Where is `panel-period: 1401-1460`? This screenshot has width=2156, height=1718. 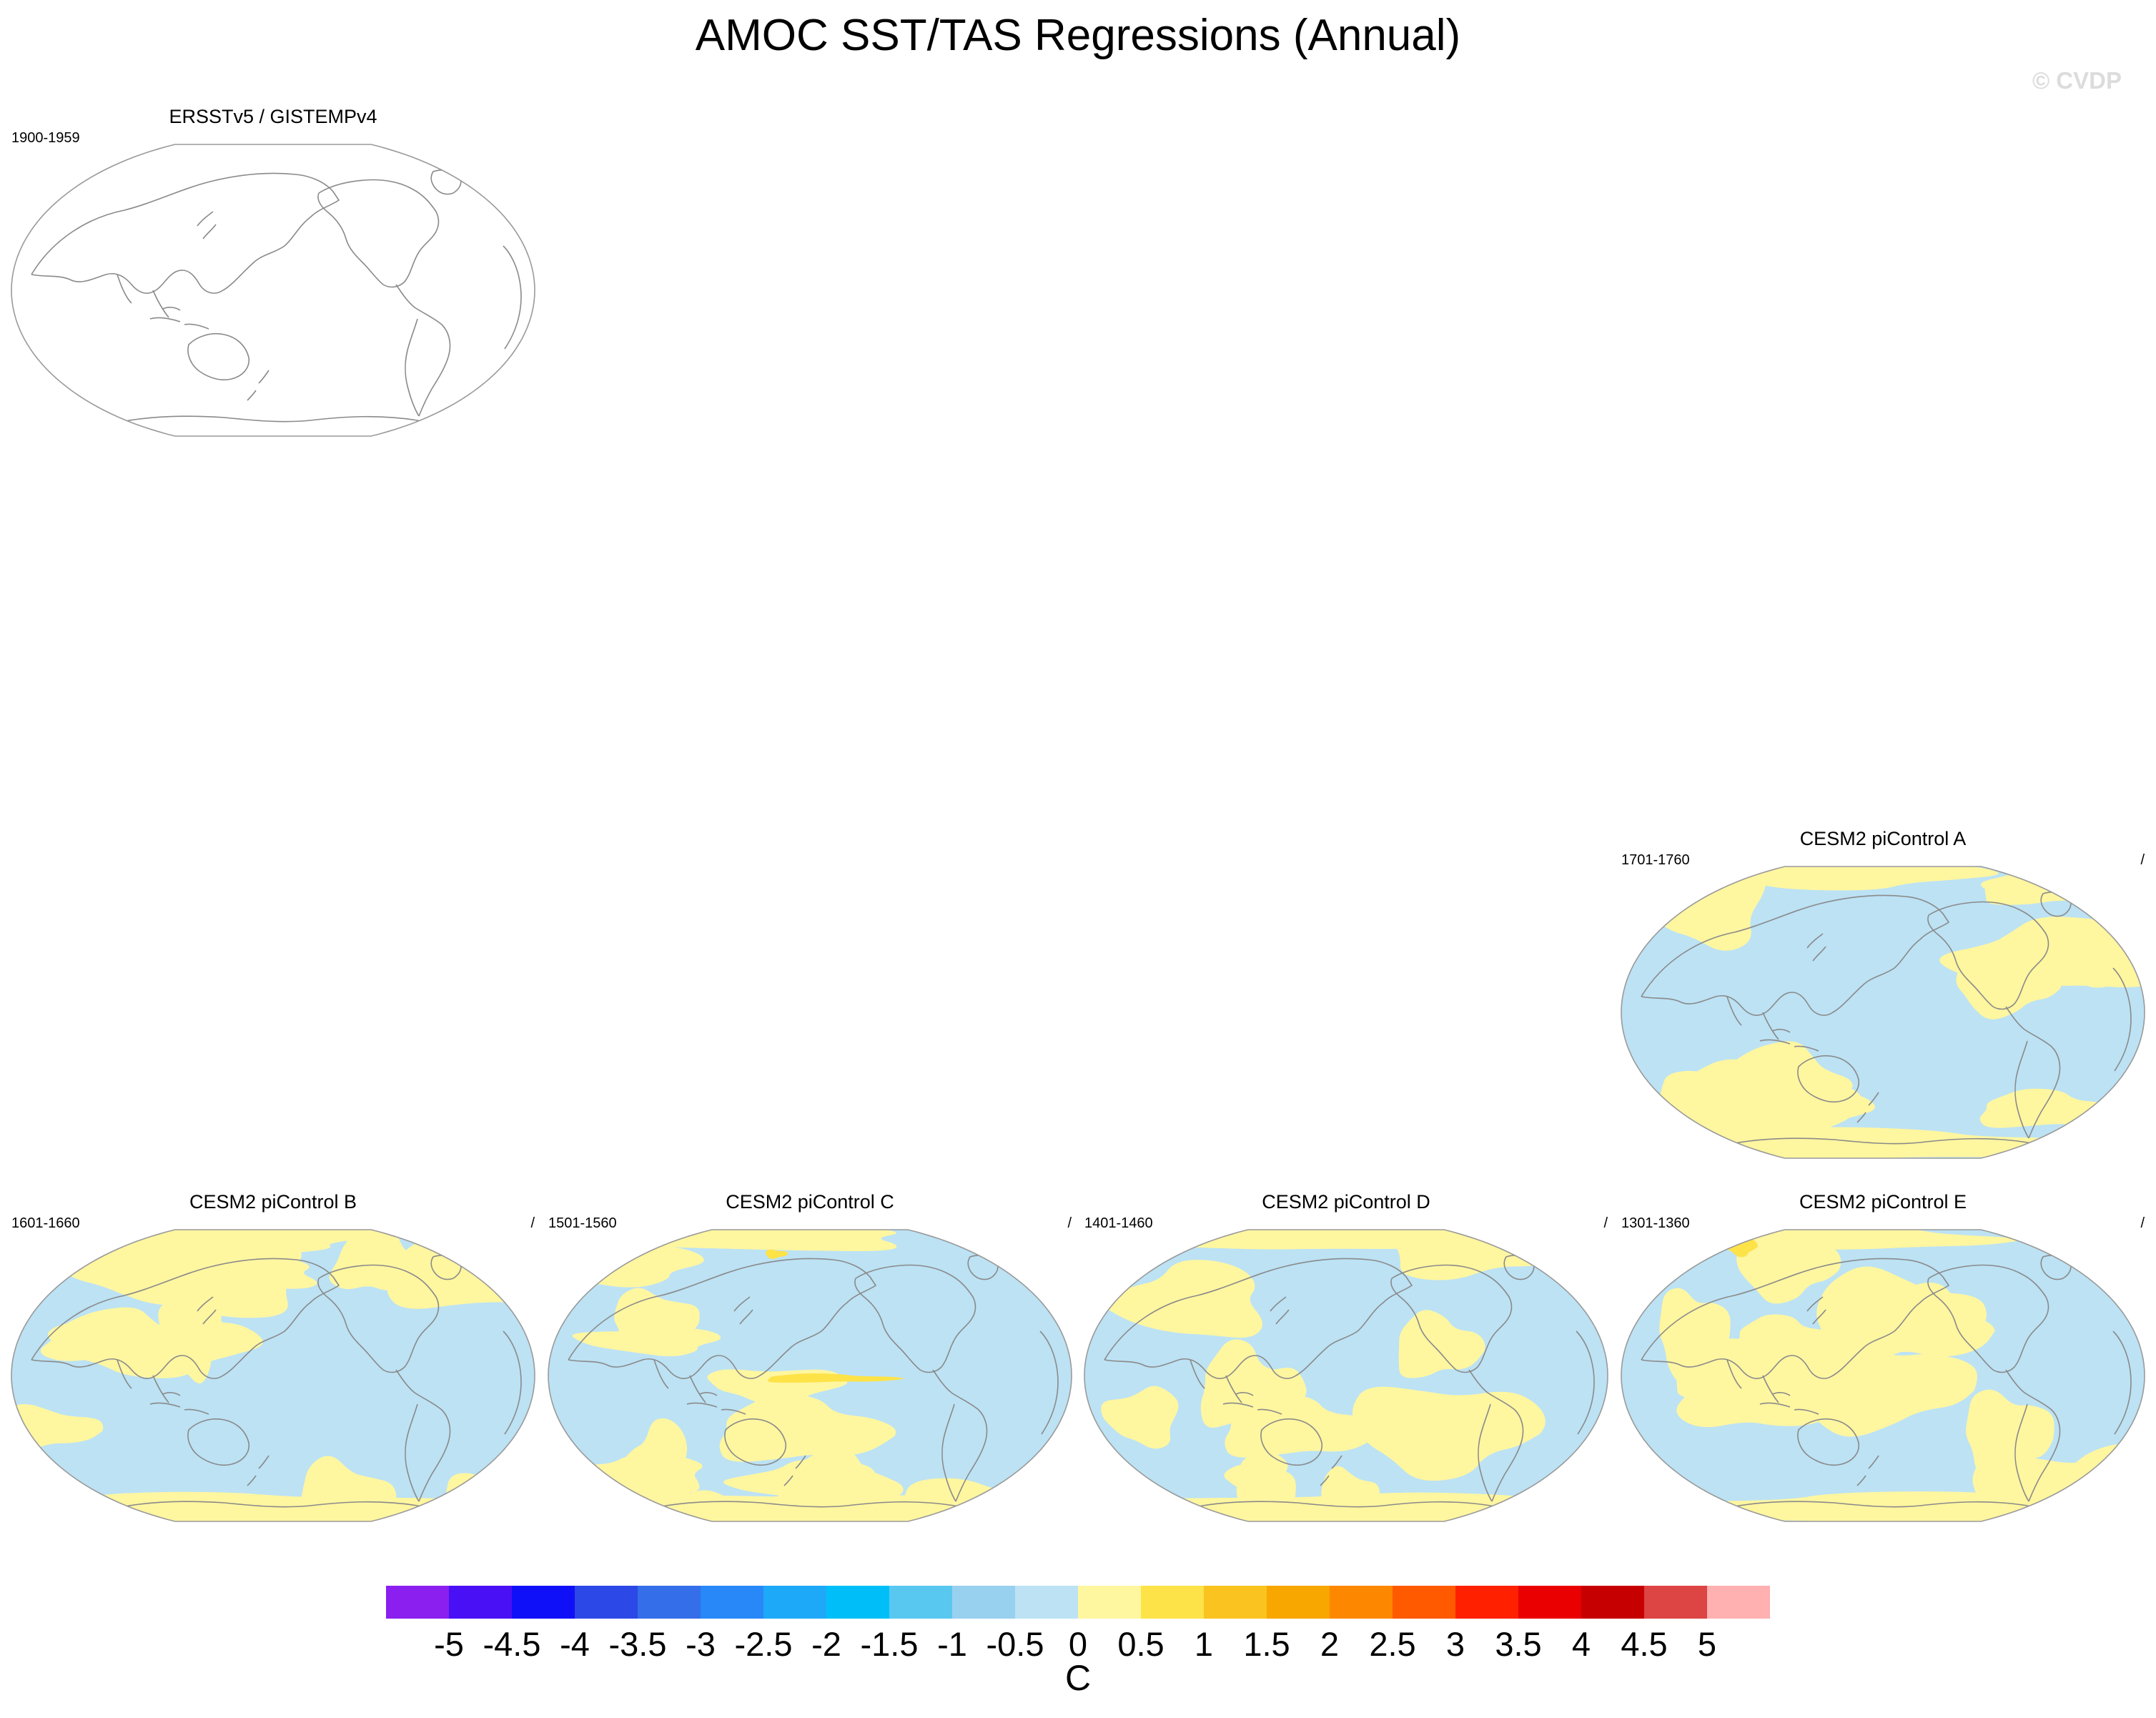 panel-period: 1401-1460 is located at coordinates (1118, 1223).